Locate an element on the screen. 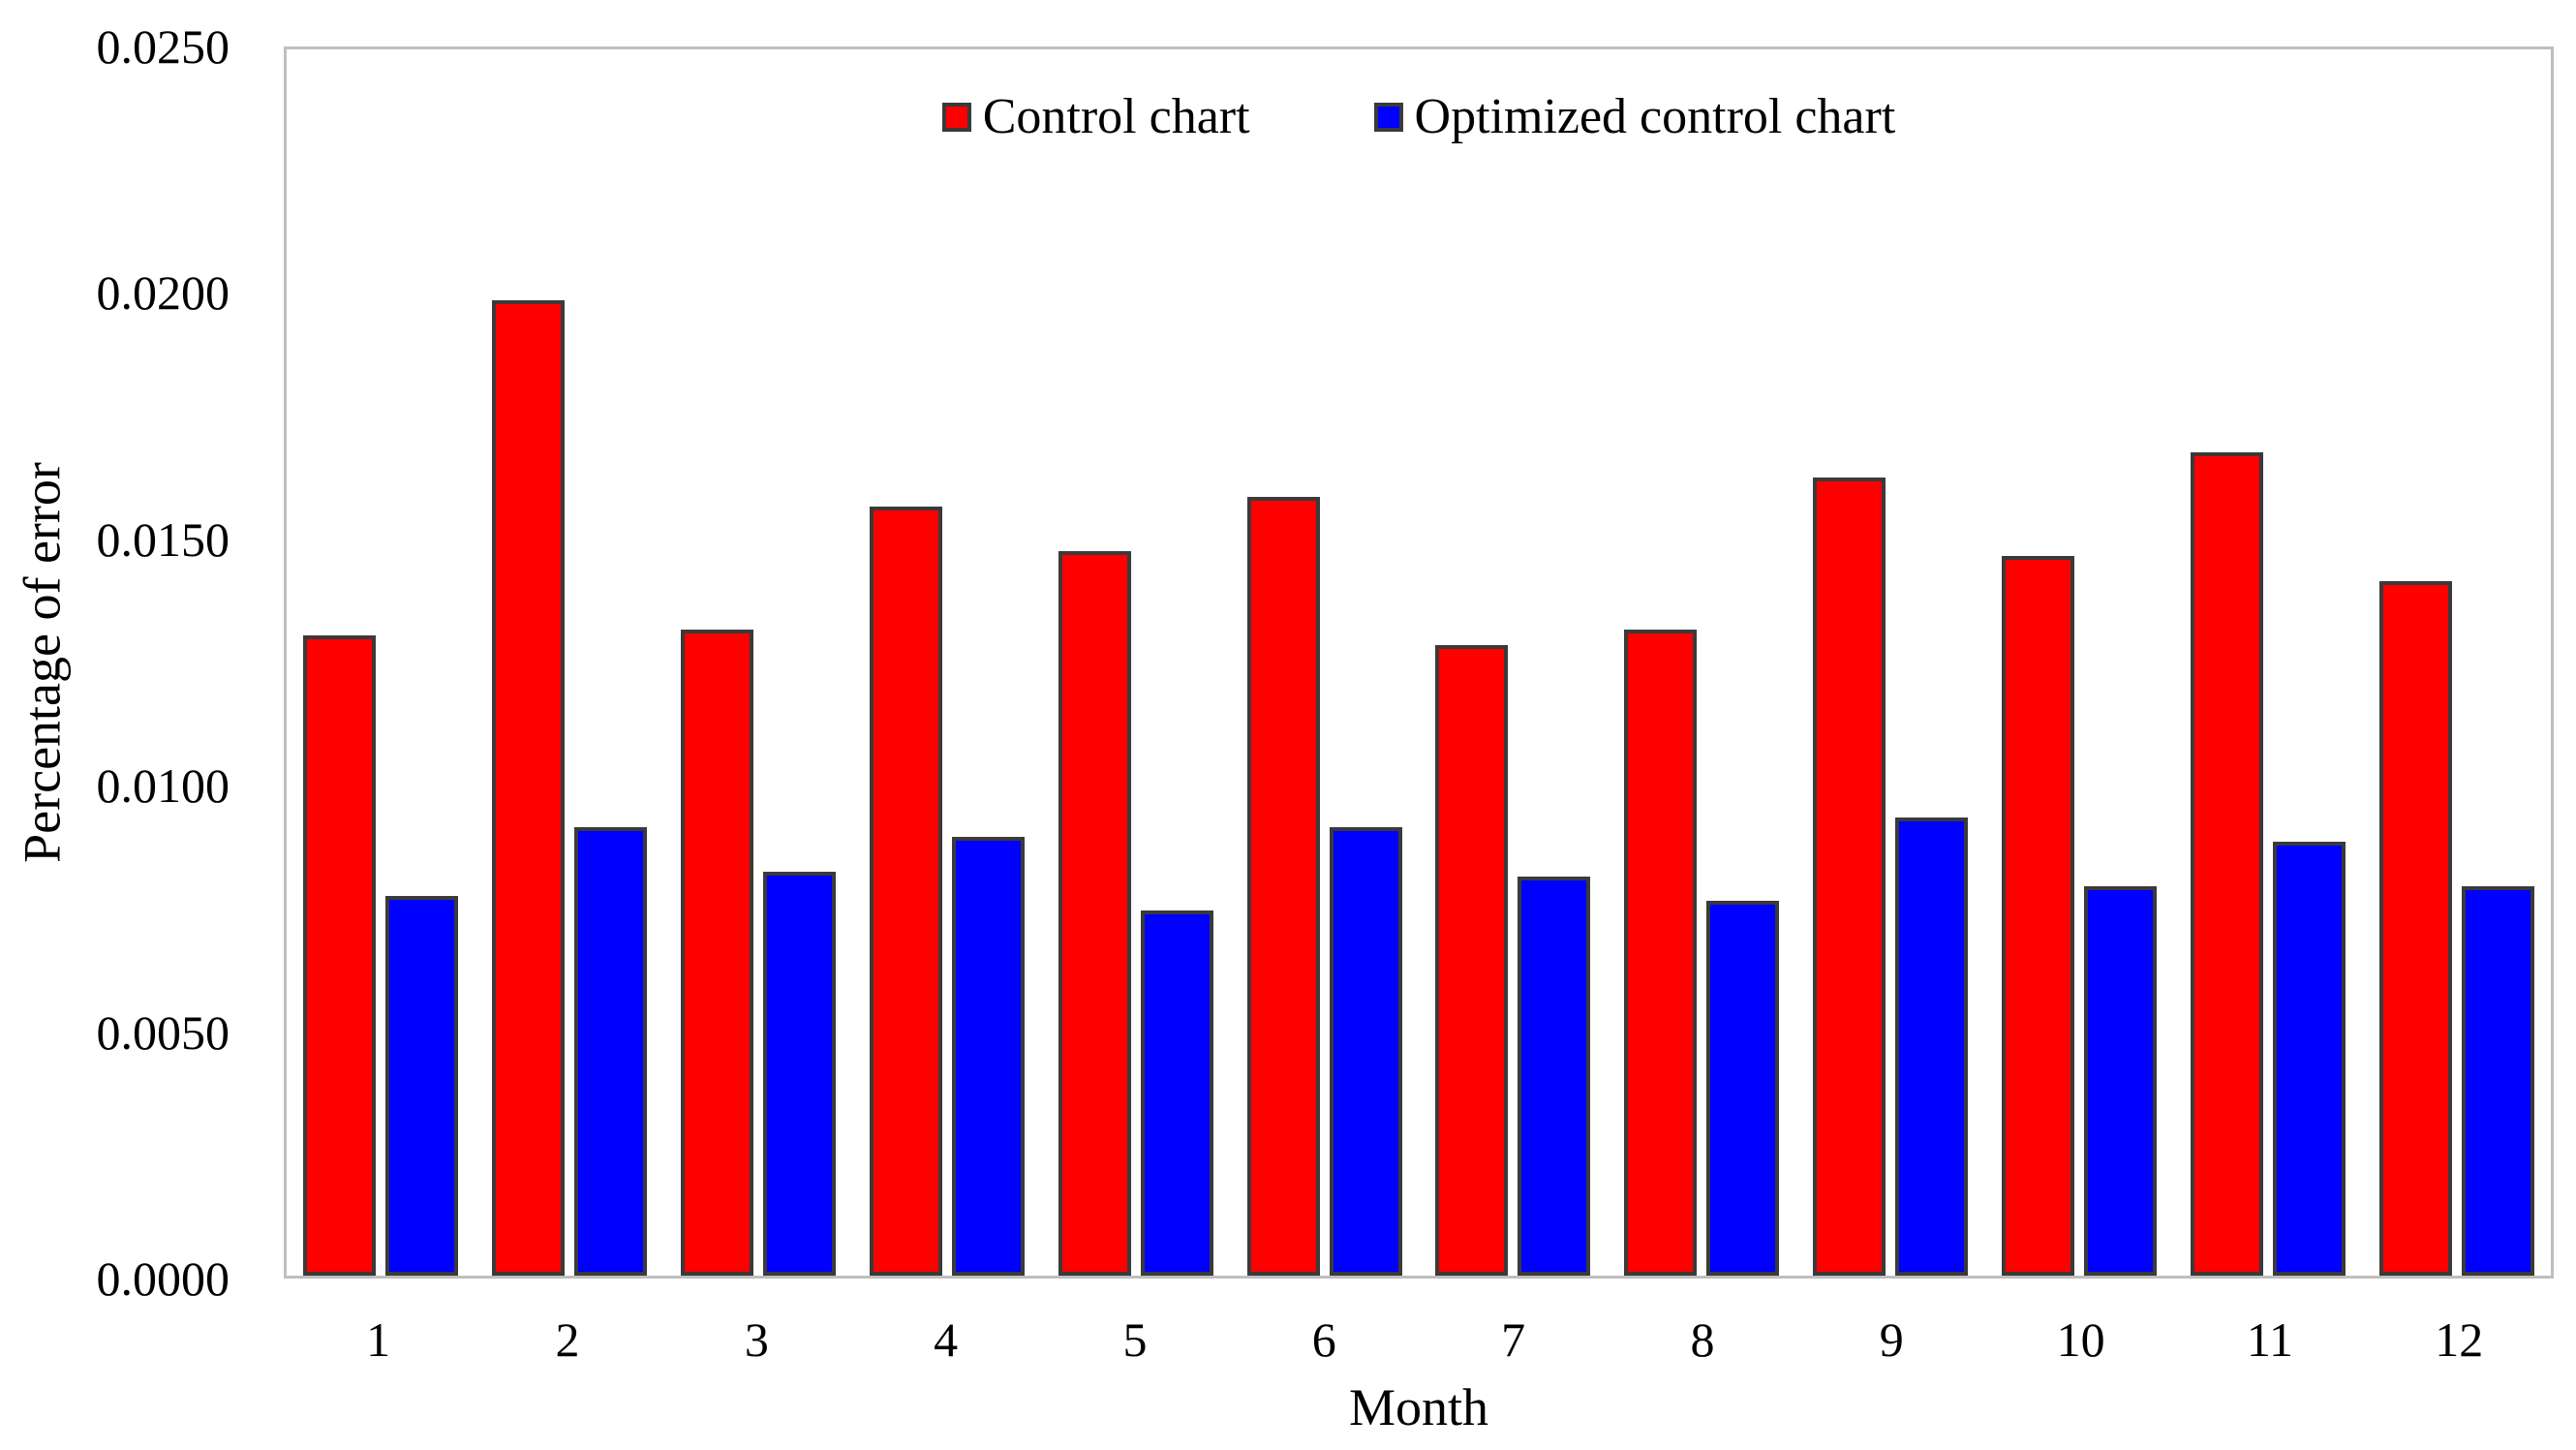 This screenshot has width=2576, height=1450. x-tick-label-4: 4 is located at coordinates (946, 1339).